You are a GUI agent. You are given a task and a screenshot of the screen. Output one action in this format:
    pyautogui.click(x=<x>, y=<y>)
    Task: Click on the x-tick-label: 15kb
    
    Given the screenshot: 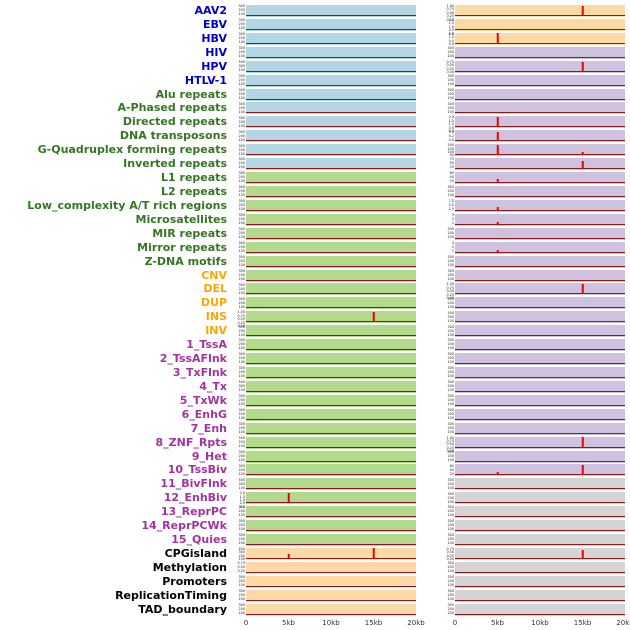 What is the action you would take?
    pyautogui.click(x=373, y=622)
    